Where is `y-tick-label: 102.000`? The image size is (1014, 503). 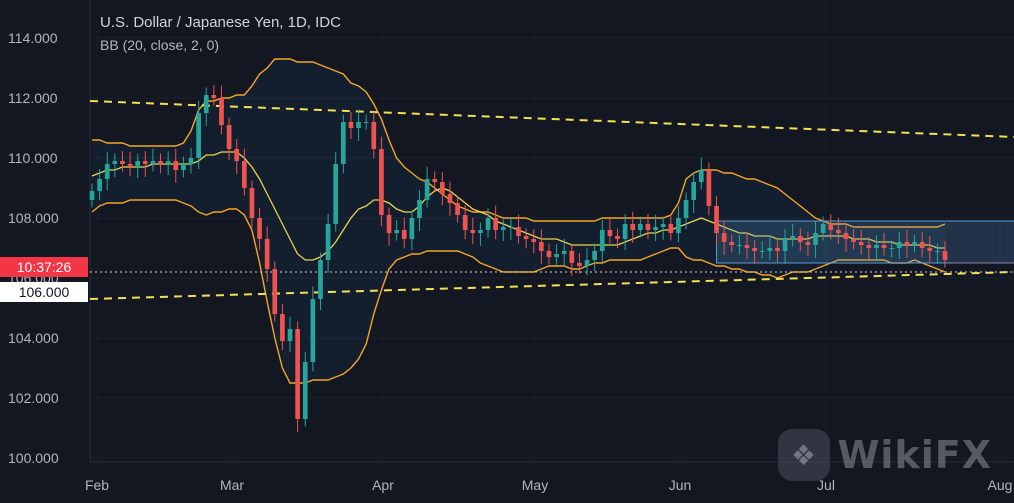
y-tick-label: 102.000 is located at coordinates (33, 398).